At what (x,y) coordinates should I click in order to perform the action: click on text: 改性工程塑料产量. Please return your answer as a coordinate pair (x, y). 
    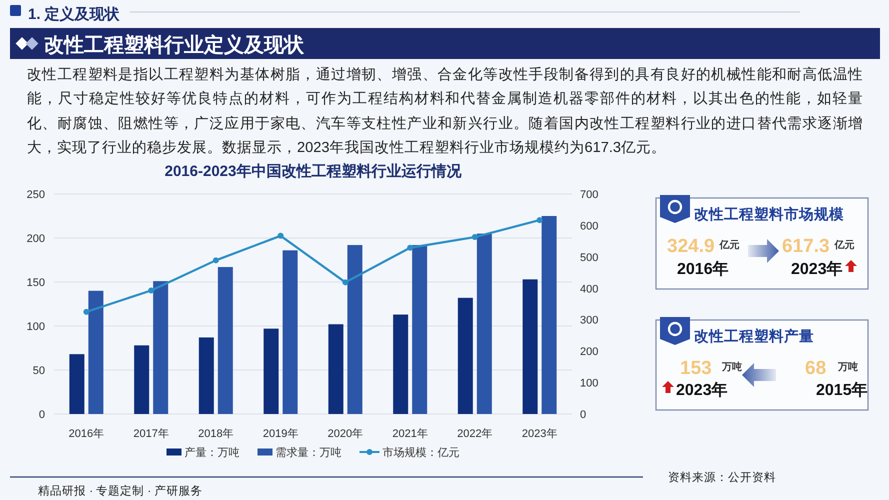
    Looking at the image, I should click on (754, 336).